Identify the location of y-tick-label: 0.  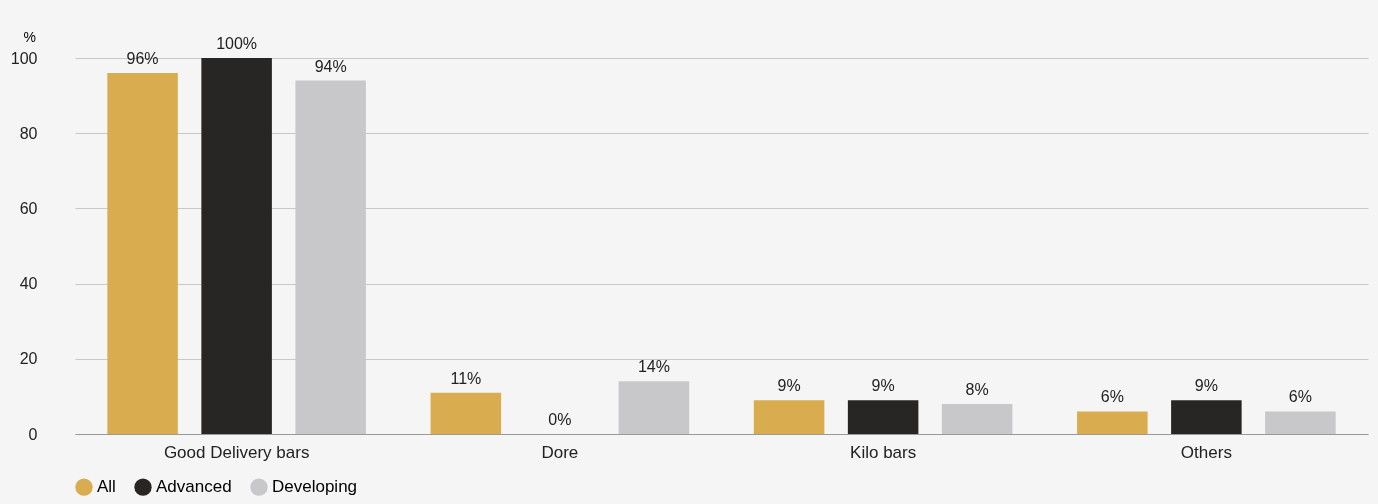
(33, 434).